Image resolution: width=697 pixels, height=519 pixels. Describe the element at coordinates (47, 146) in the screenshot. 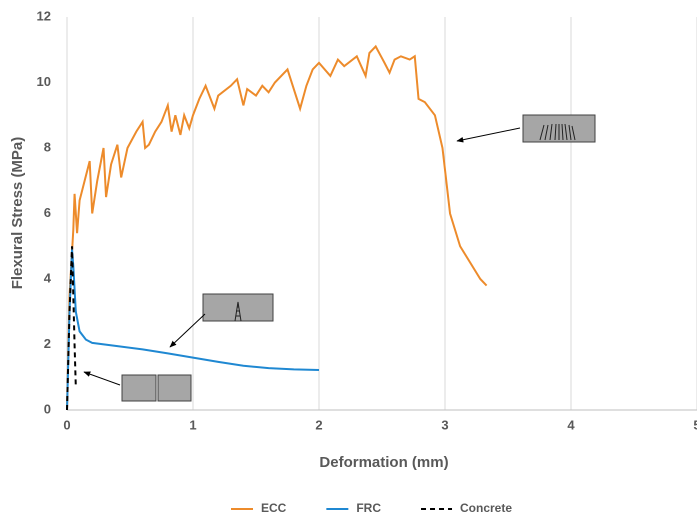

I see `y-tick-label: 8` at that location.